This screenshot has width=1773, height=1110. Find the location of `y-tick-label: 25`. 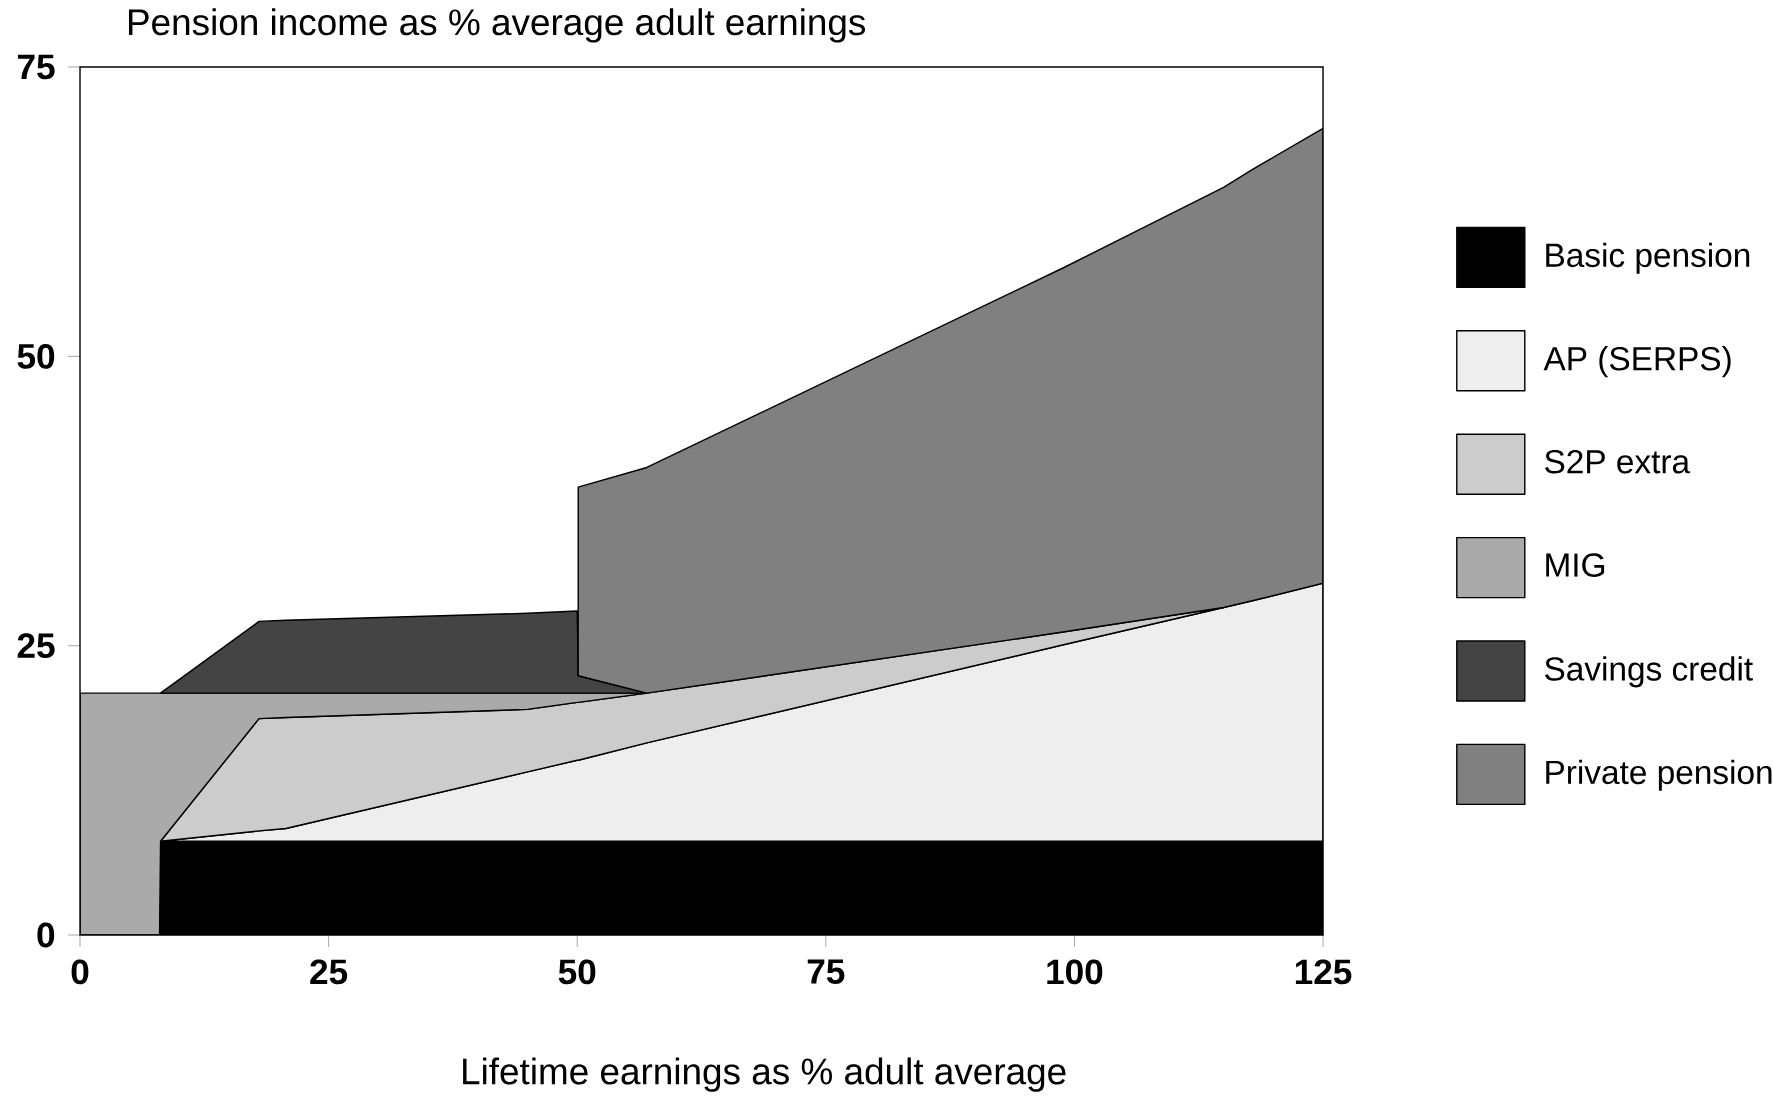

y-tick-label: 25 is located at coordinates (36, 646).